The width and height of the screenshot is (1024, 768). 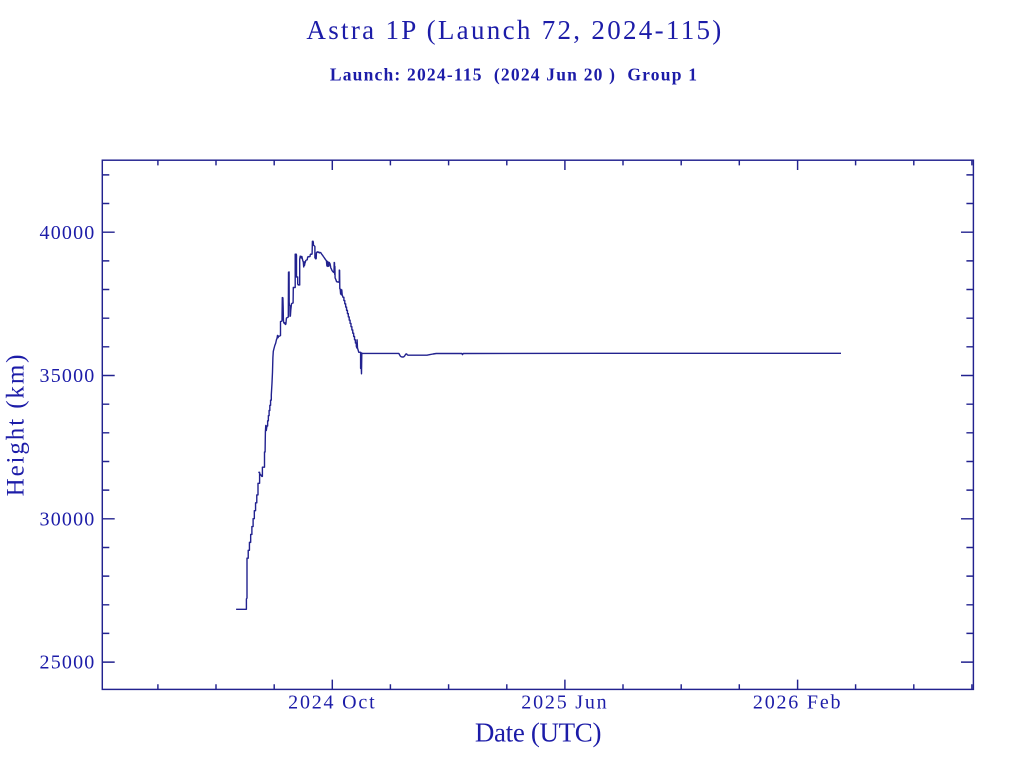 I want to click on svg-text: Date (UTC), so click(x=538, y=733).